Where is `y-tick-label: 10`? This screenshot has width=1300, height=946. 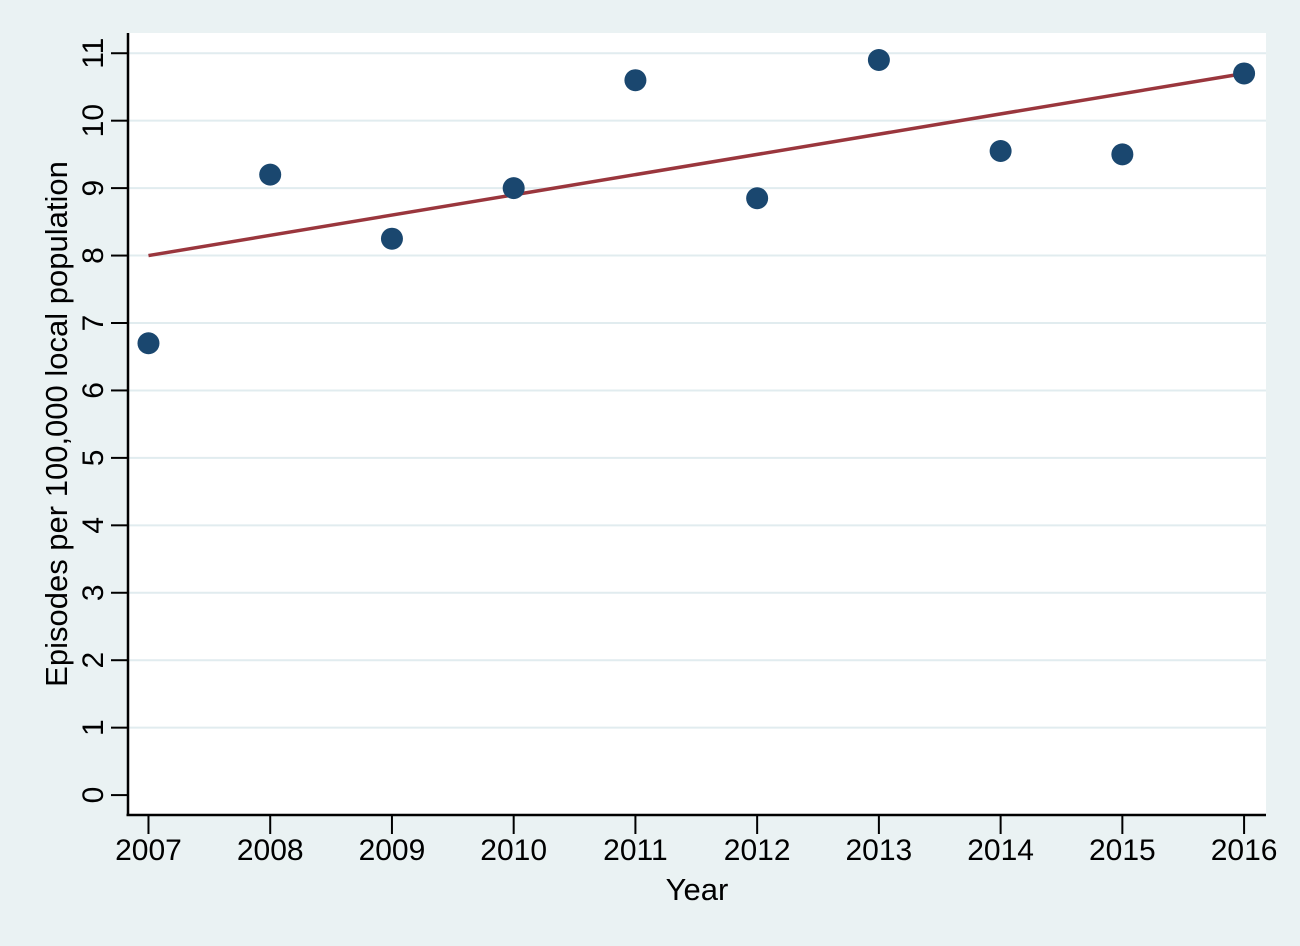 y-tick-label: 10 is located at coordinates (93, 120).